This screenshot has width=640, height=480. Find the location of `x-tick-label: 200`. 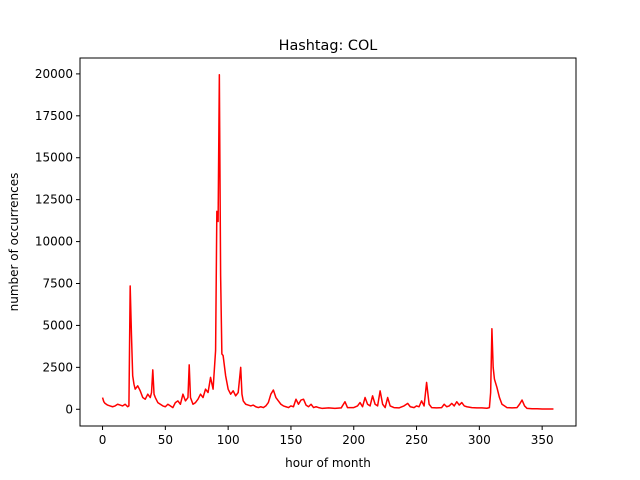

x-tick-label: 200 is located at coordinates (353, 440).